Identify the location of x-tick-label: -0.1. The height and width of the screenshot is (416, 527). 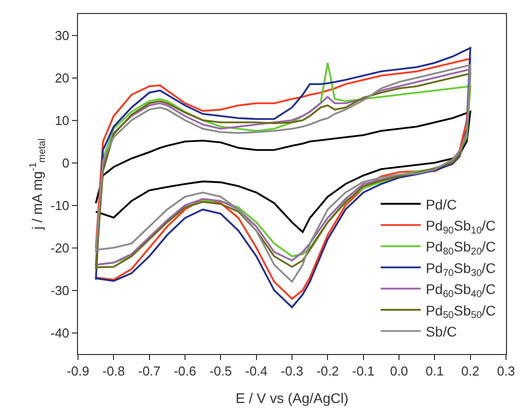
(363, 371).